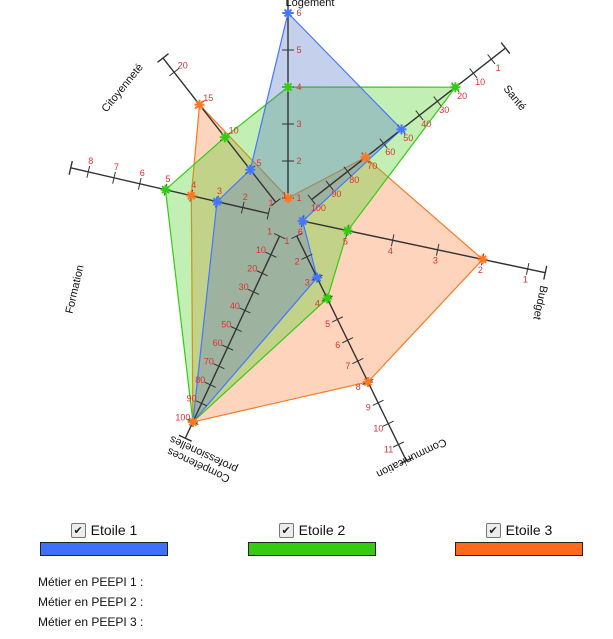 The image size is (613, 639). I want to click on axis-2-end-cap, so click(505, 48).